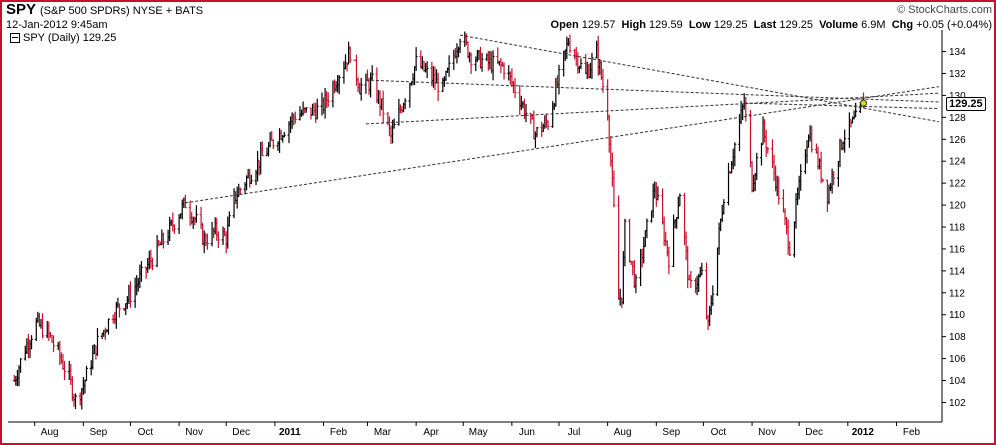 The image size is (996, 445). I want to click on y-tick-label: 114, so click(957, 271).